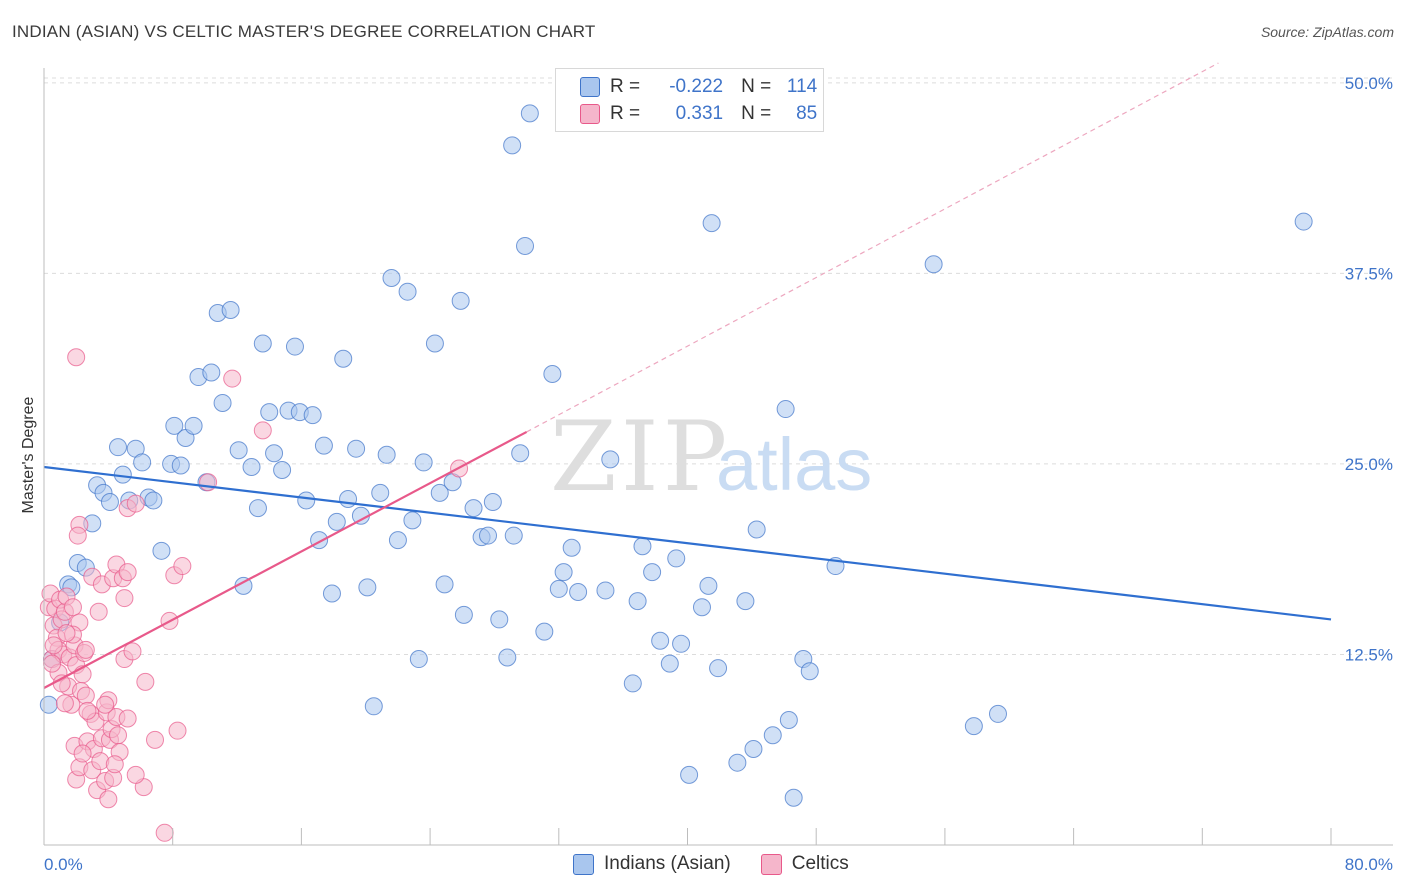 This screenshot has height=892, width=1406. What do you see at coordinates (1369, 864) in the screenshot?
I see `x-tick-label-max: 80.0%` at bounding box center [1369, 864].